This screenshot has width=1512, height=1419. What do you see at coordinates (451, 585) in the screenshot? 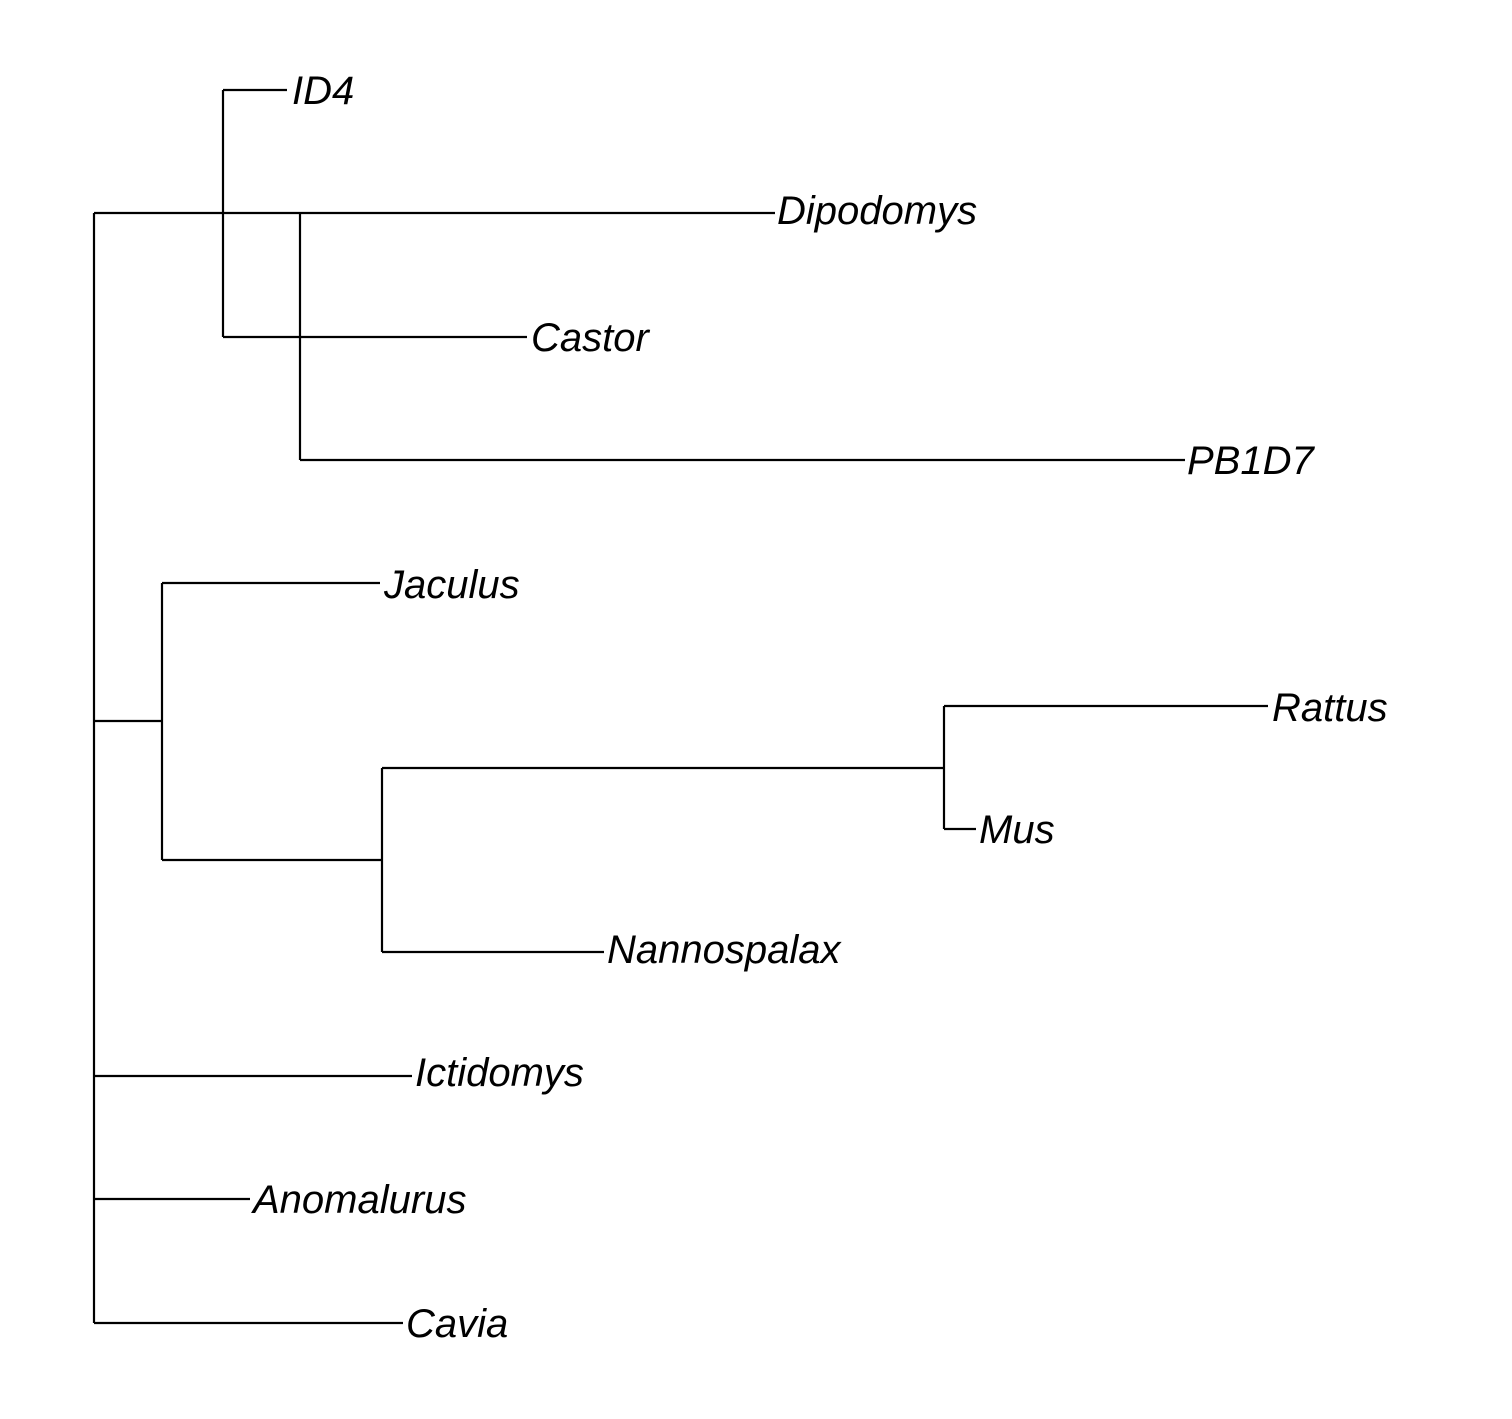
I see `tip-label-jaculus: Jaculus` at bounding box center [451, 585].